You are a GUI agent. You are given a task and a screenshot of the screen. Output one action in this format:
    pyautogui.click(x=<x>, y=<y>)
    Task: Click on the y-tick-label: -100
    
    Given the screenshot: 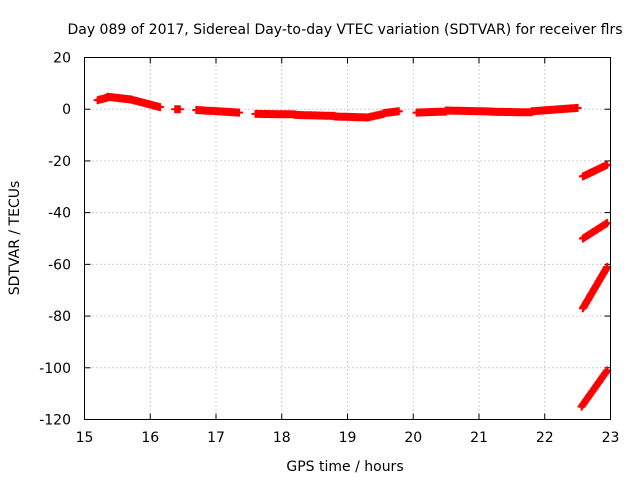 What is the action you would take?
    pyautogui.click(x=55, y=369)
    